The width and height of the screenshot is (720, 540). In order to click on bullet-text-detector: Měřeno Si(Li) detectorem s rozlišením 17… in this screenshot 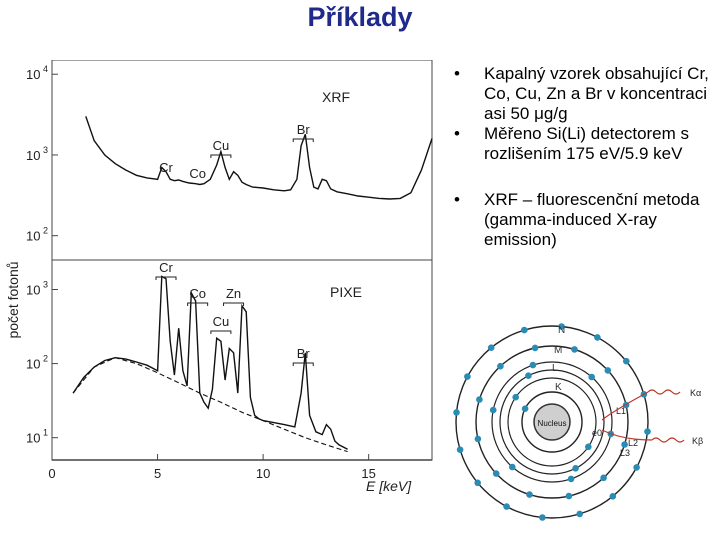, I will do `click(587, 143)`.